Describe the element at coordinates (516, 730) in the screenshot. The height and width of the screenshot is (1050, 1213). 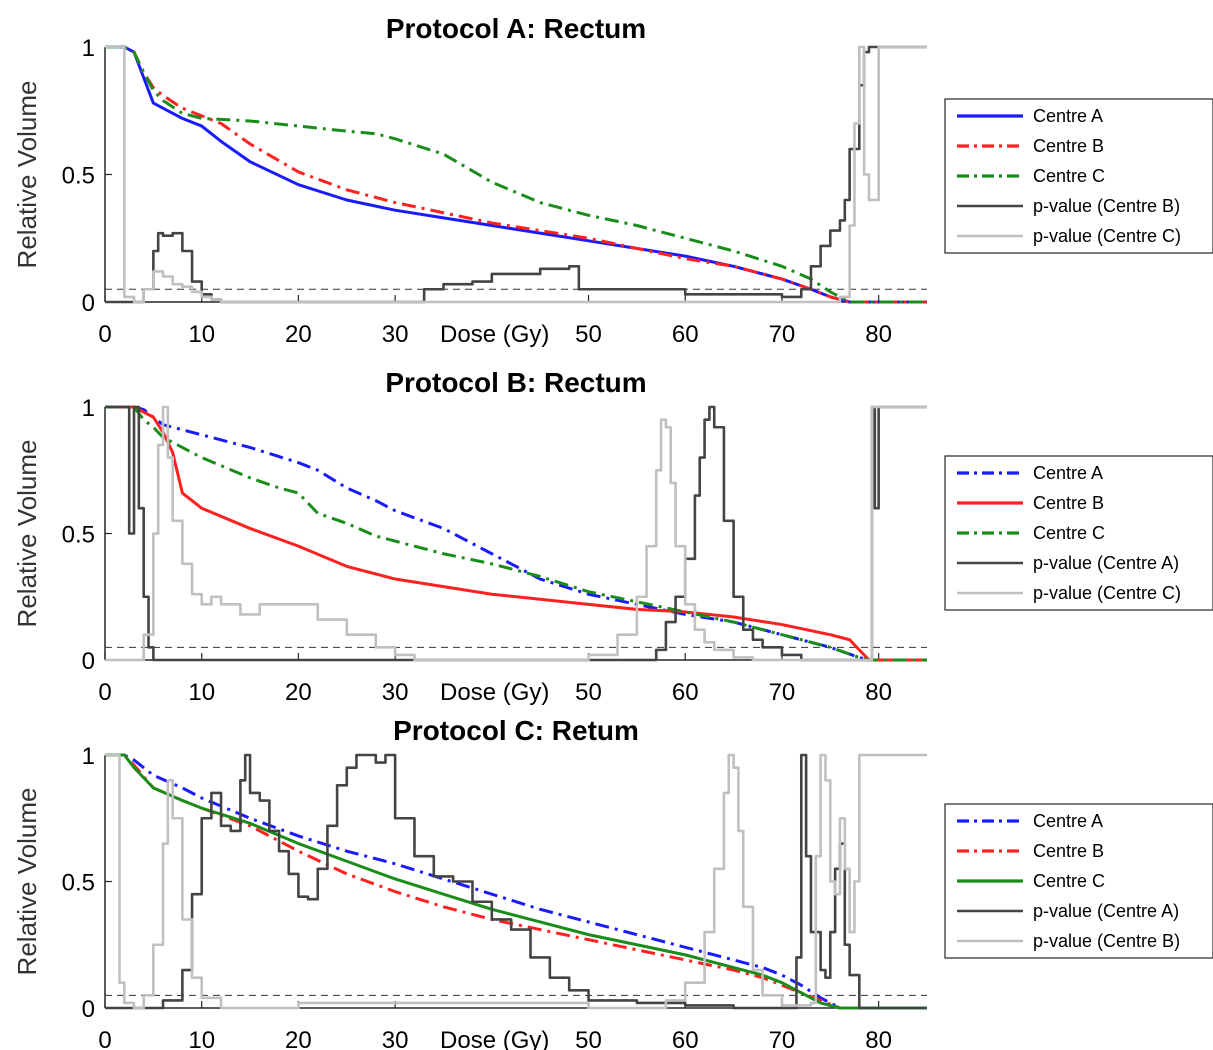
I see `chart-title: Protocol C: Retum` at that location.